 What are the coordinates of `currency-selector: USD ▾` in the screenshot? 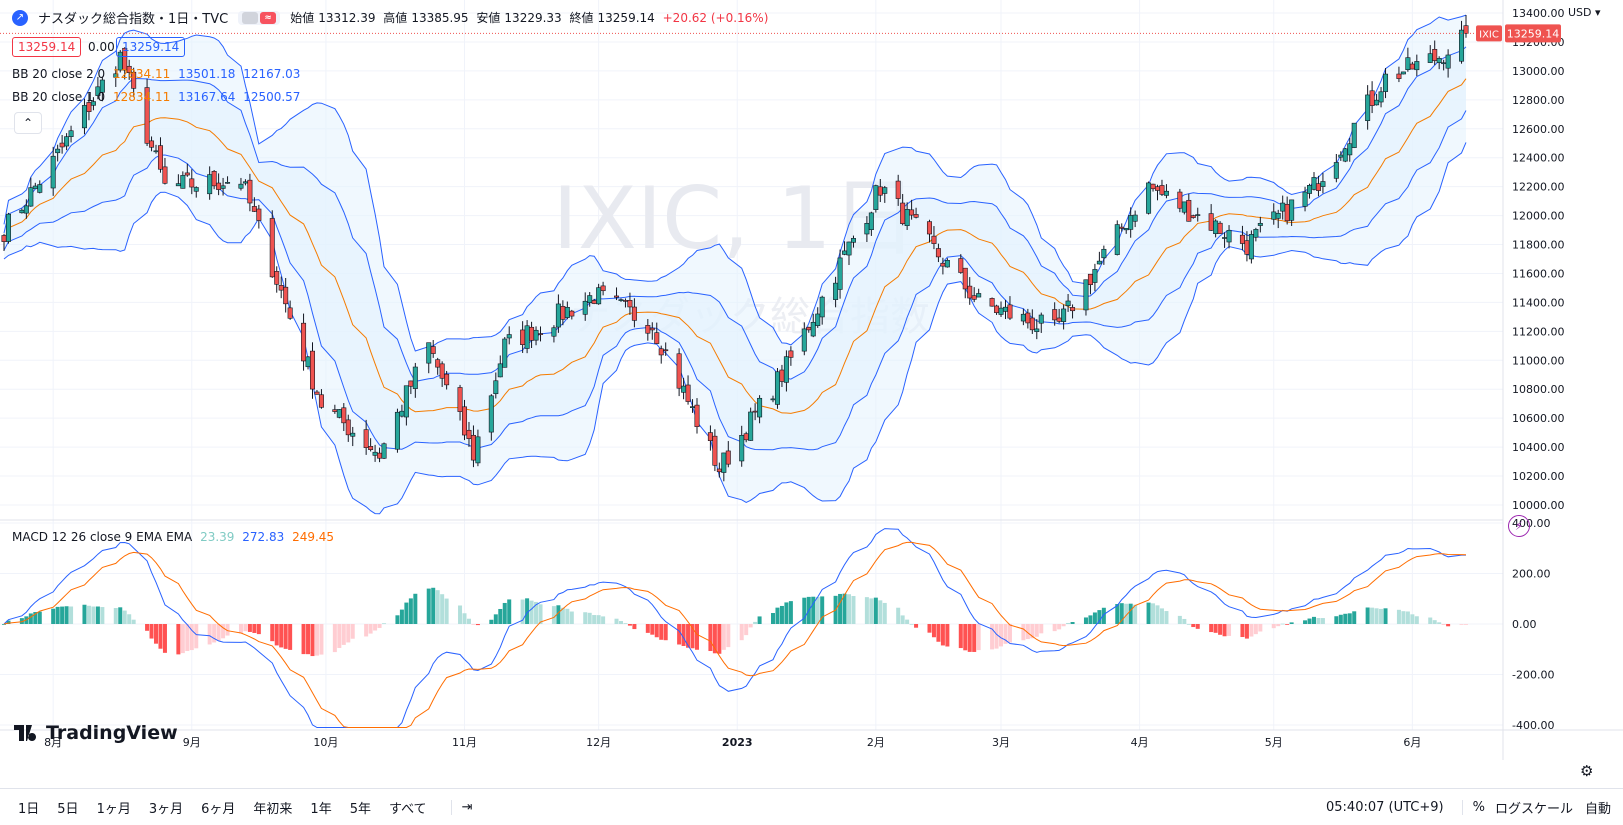 It's located at (1584, 12).